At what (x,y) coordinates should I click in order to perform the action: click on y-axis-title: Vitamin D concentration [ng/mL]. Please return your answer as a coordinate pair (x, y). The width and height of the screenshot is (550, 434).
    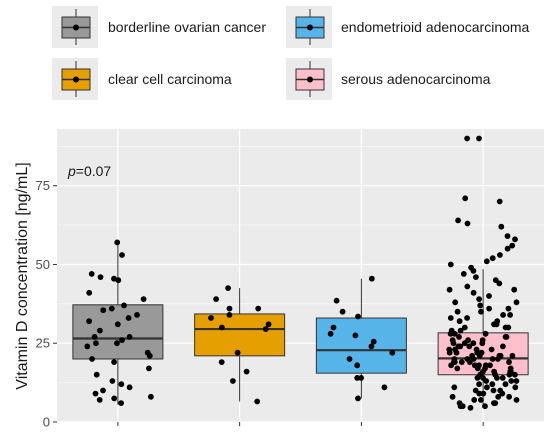
    Looking at the image, I should click on (22, 275).